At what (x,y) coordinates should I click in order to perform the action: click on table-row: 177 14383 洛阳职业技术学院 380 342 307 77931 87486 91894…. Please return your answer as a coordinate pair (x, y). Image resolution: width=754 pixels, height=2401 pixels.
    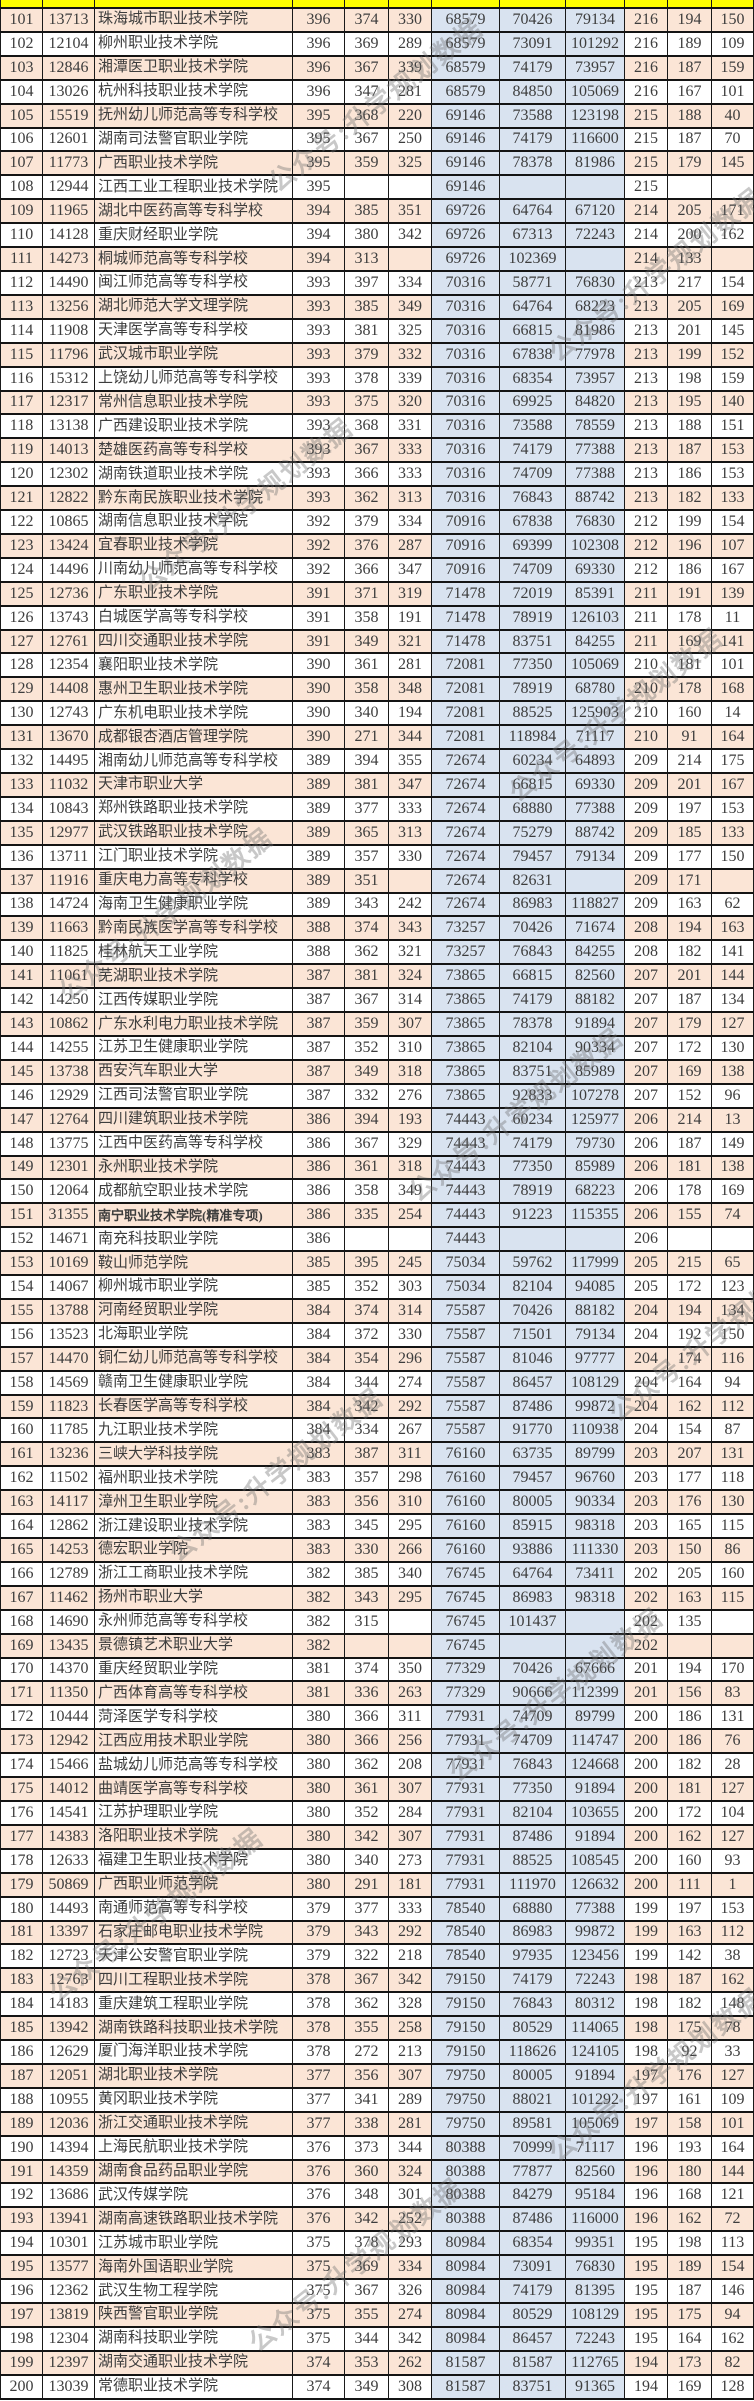
    Looking at the image, I should click on (377, 1837).